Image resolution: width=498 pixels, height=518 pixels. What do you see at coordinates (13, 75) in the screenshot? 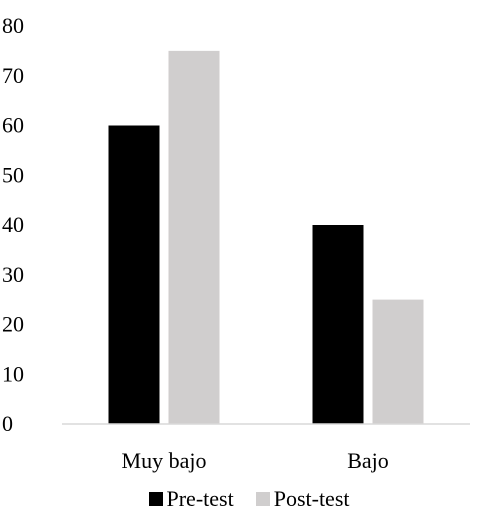
I see `y-tick-label: 70` at bounding box center [13, 75].